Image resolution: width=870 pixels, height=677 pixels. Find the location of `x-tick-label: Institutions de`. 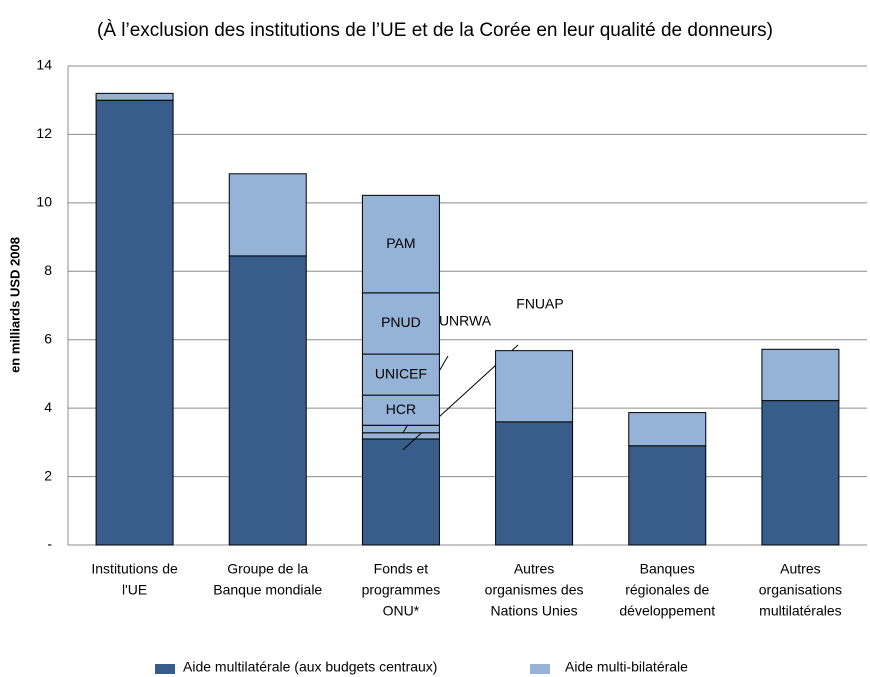

x-tick-label: Institutions de is located at coordinates (134, 569).